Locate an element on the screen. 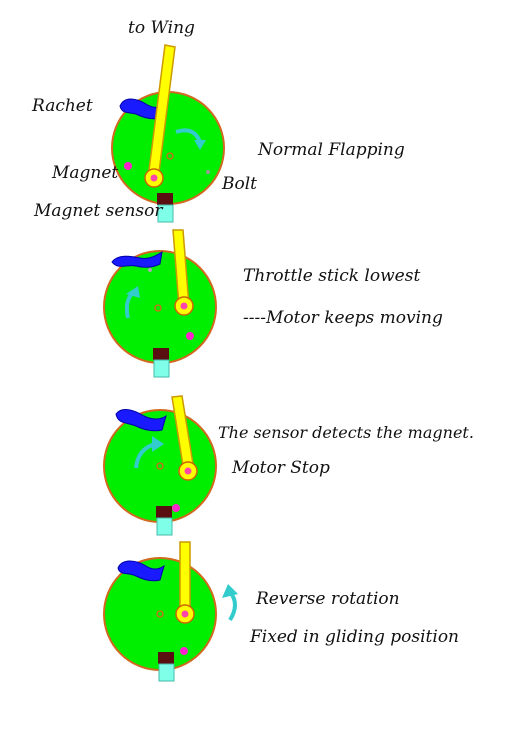 Image resolution: width=520 pixels, height=740 pixels. stage-throttle-lowest is located at coordinates (160, 303).